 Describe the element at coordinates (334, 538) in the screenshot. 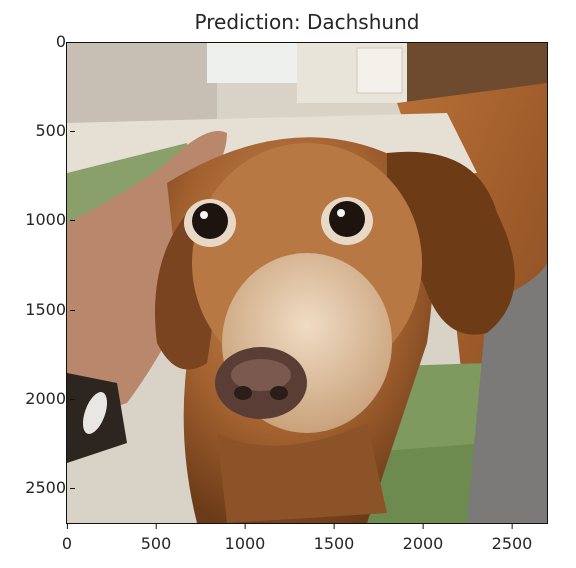

I see `x-tick-label: 1500` at that location.